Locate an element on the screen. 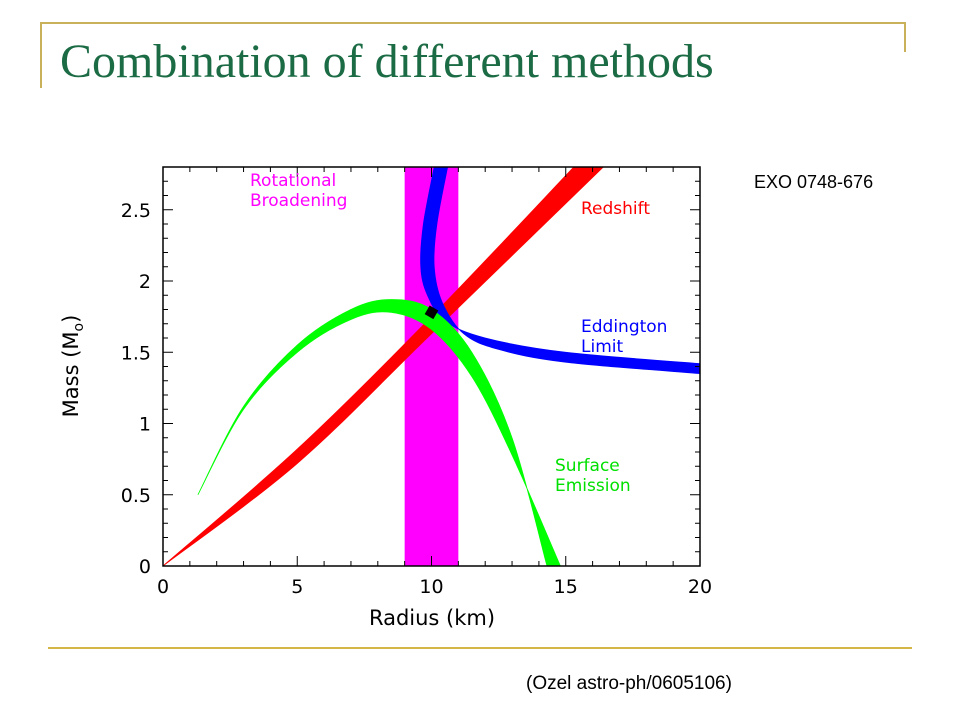  x-tick-label: 20 is located at coordinates (700, 587).